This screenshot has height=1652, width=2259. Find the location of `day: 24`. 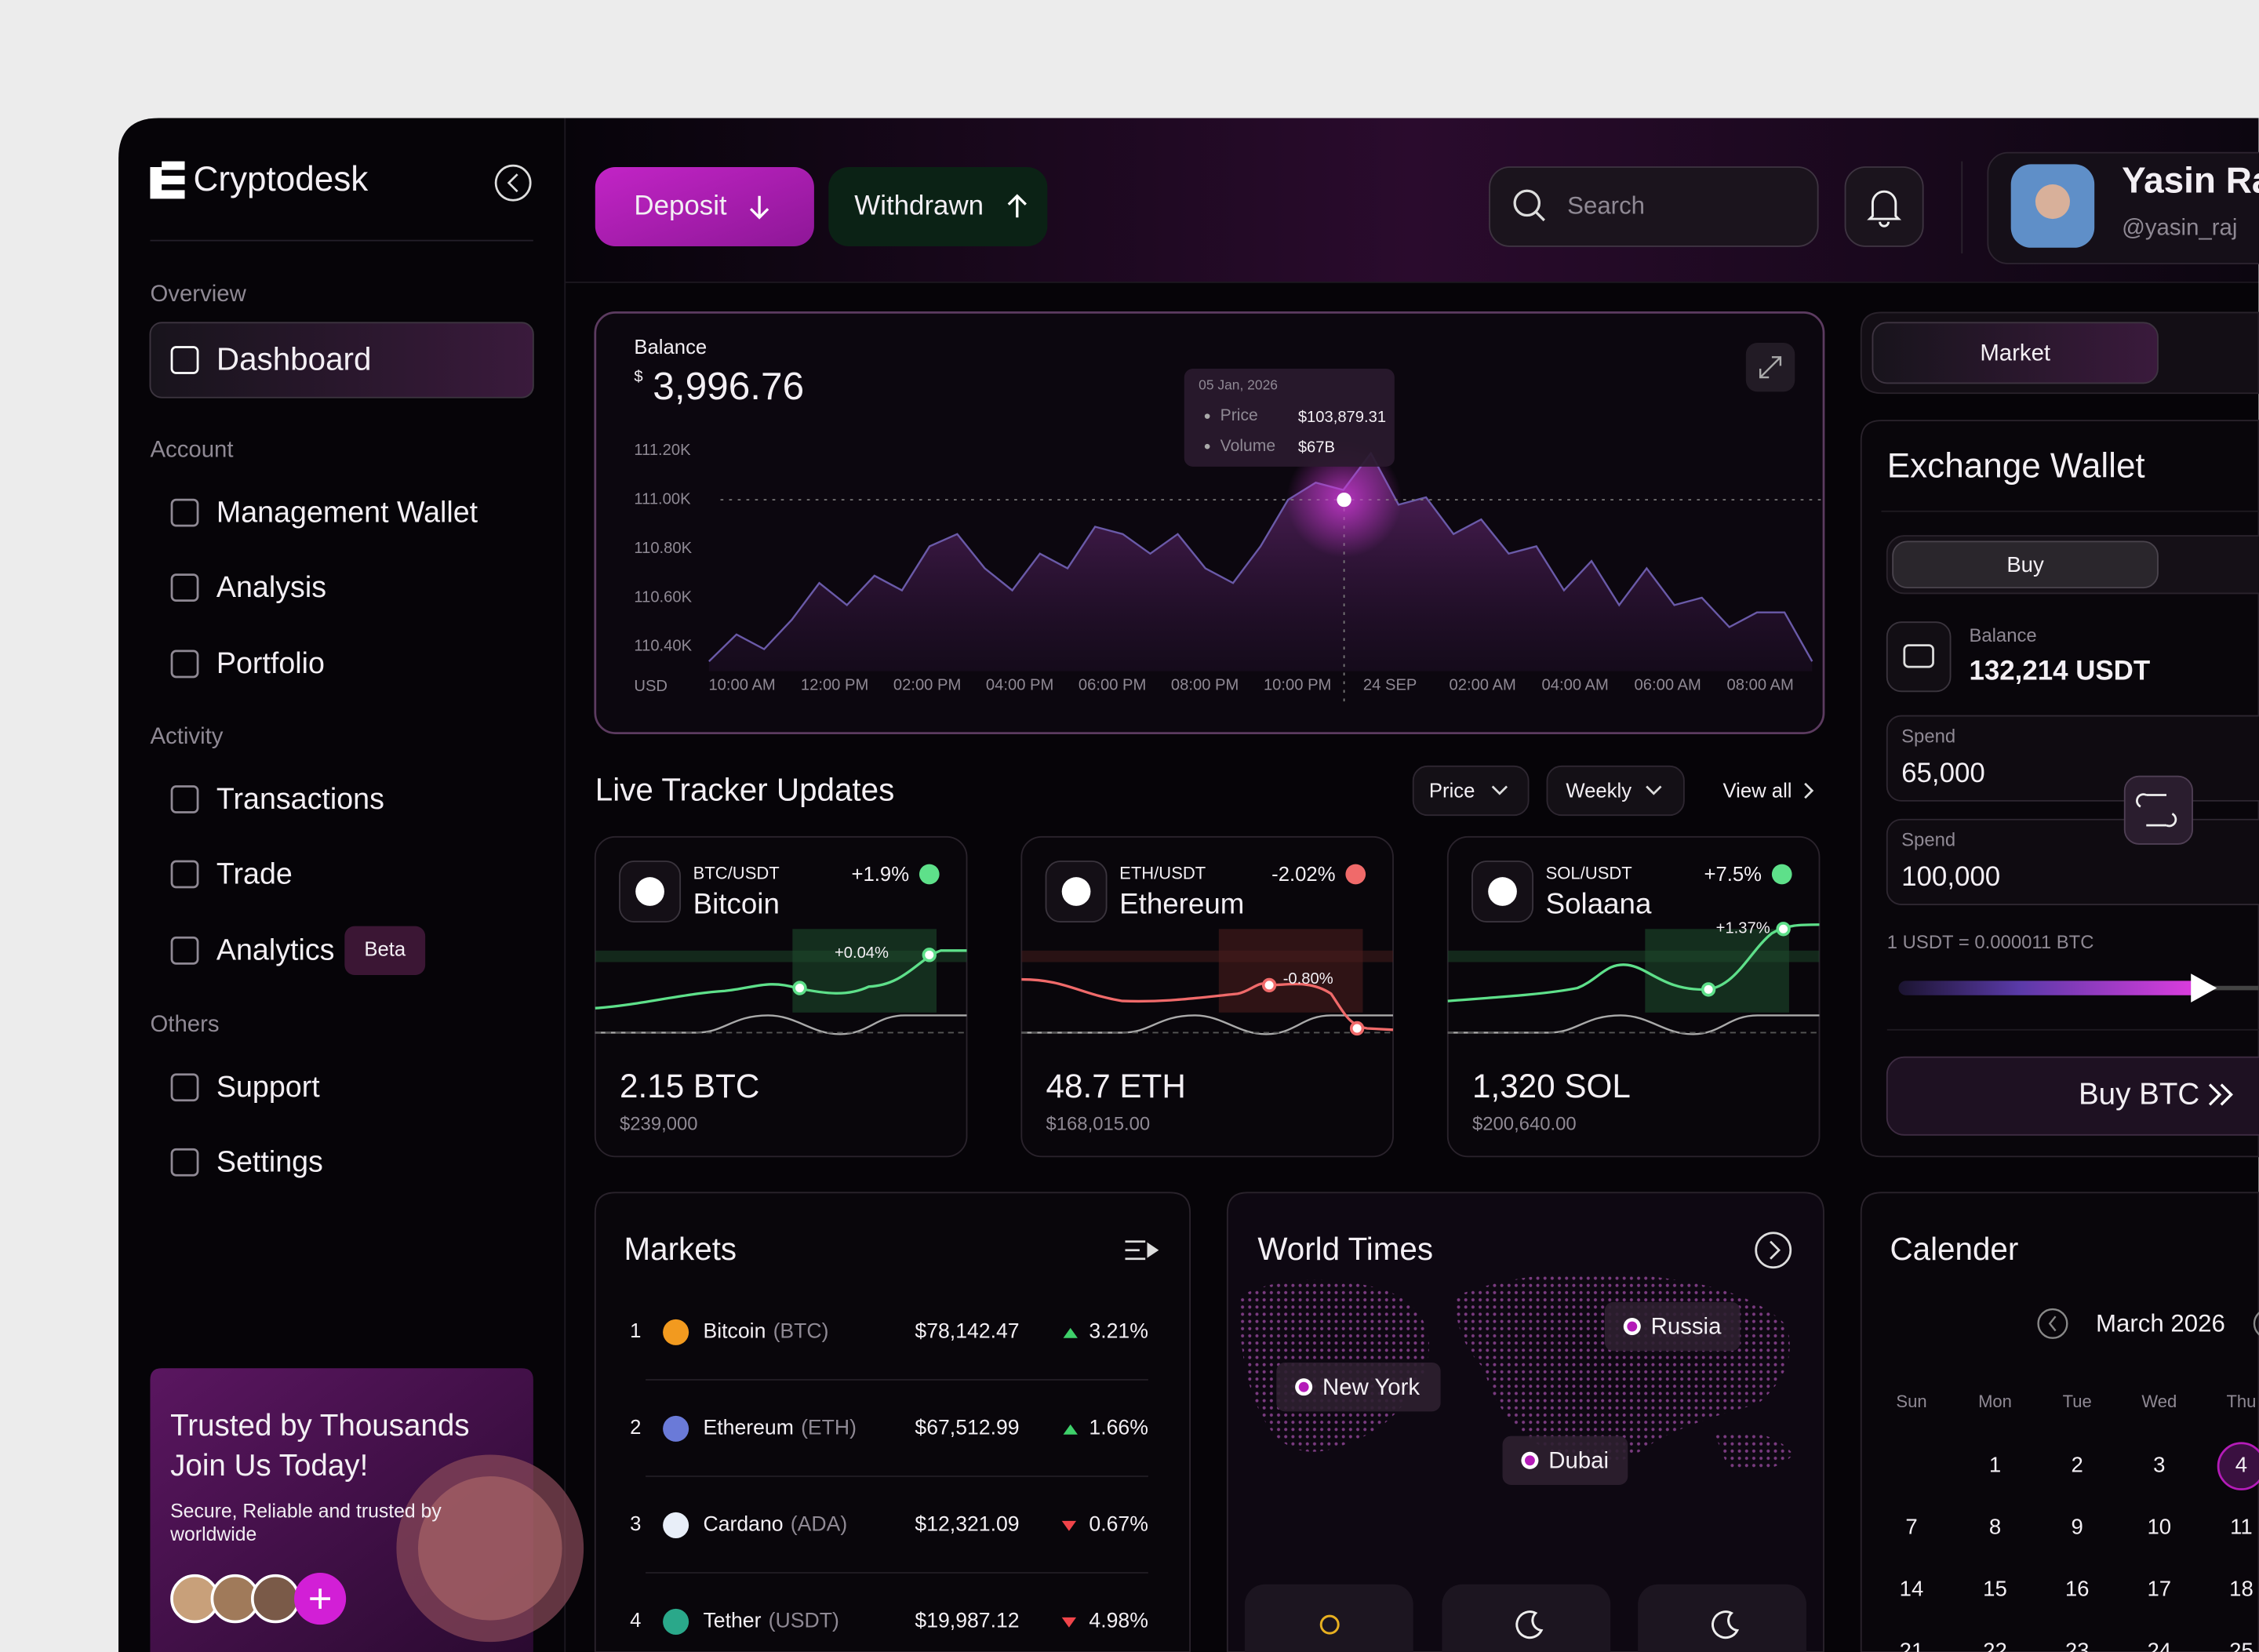

day: 24 is located at coordinates (2159, 1645).